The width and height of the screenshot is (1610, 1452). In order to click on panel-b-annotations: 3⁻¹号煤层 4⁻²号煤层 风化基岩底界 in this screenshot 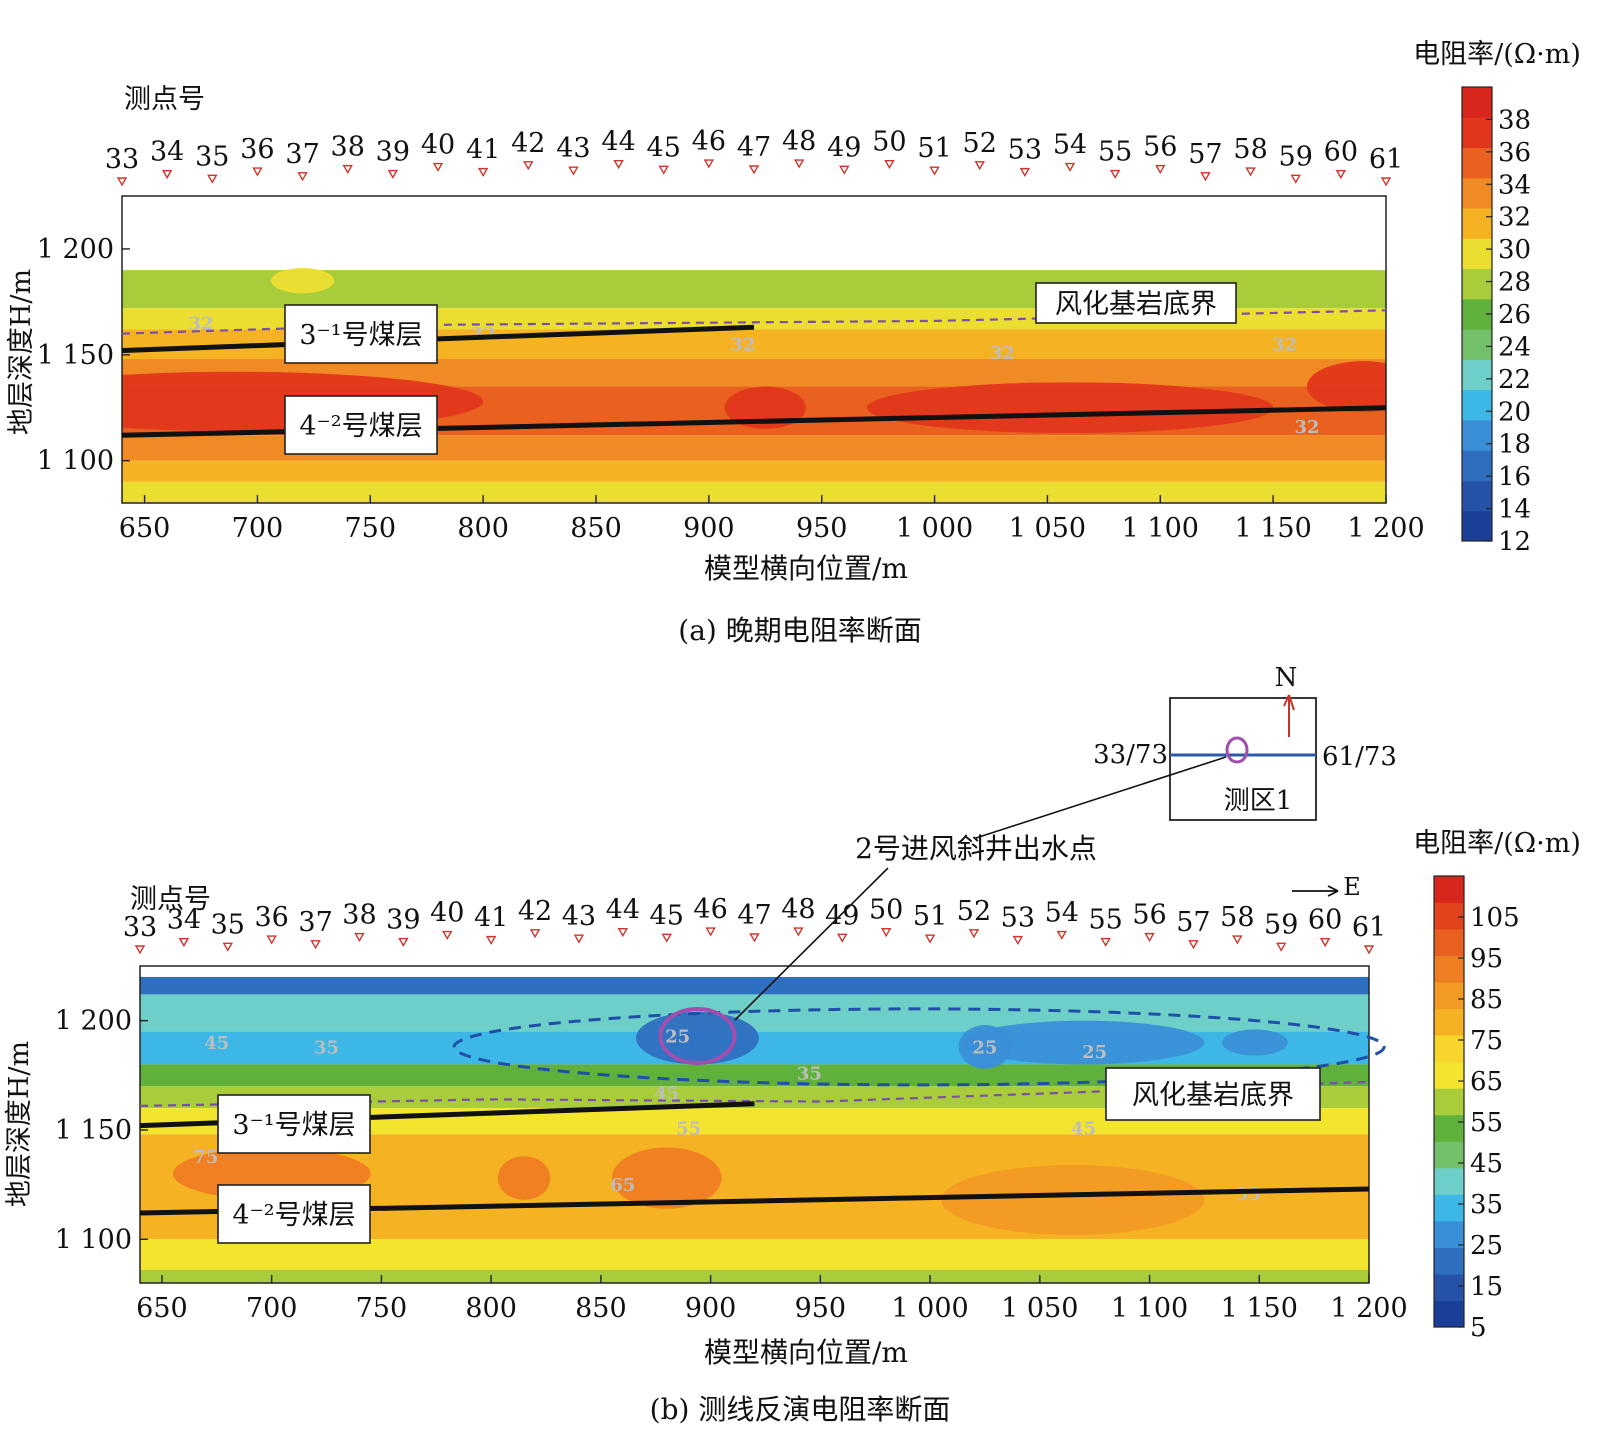, I will do `click(762, 1125)`.